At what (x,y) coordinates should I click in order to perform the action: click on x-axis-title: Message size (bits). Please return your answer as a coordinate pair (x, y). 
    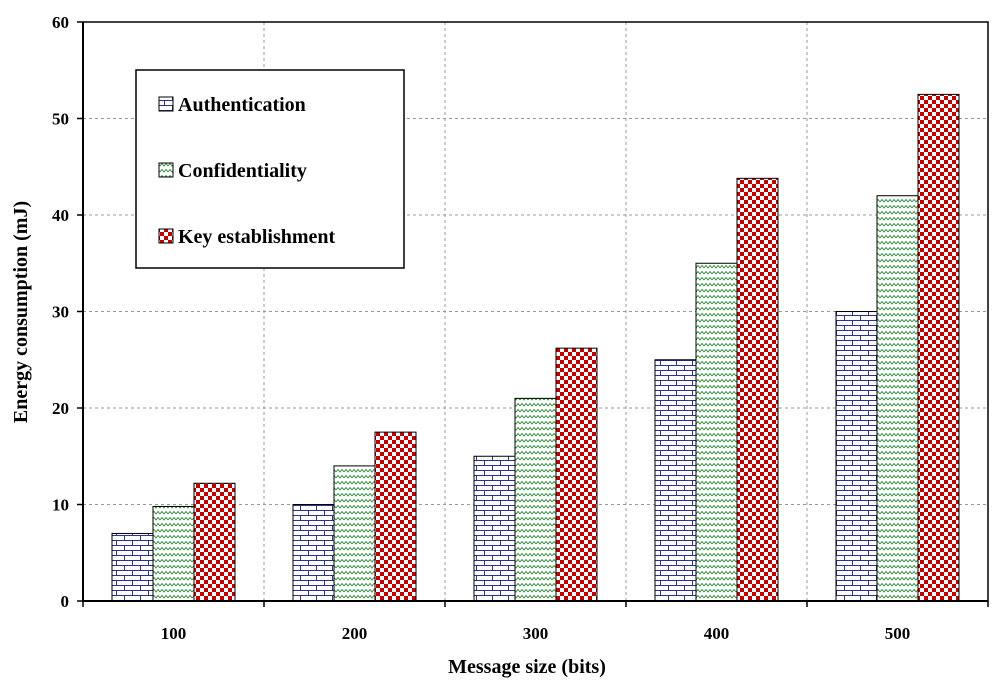
    Looking at the image, I should click on (527, 667).